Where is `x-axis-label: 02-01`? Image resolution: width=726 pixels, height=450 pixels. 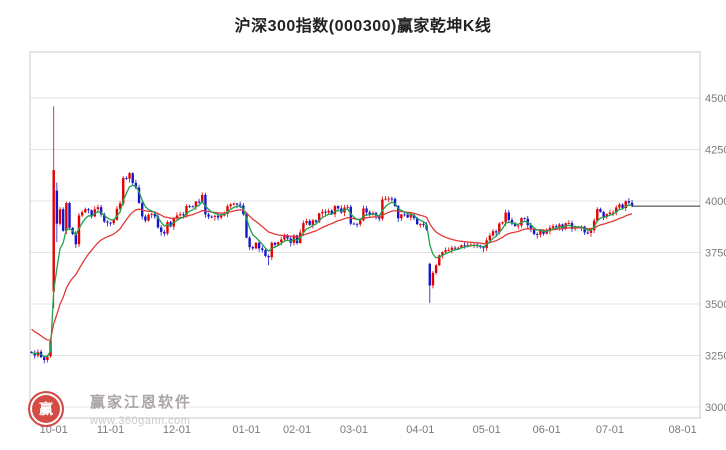
x-axis-label: 02-01 is located at coordinates (297, 430).